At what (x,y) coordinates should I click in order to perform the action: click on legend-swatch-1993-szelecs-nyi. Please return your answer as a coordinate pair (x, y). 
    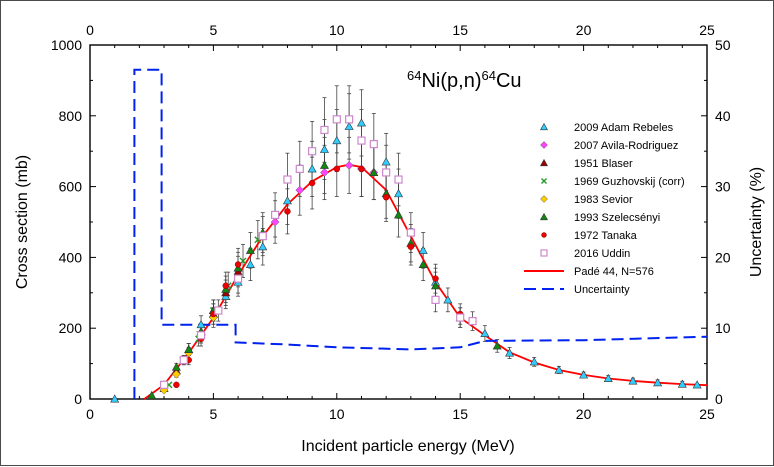
    Looking at the image, I should click on (544, 216).